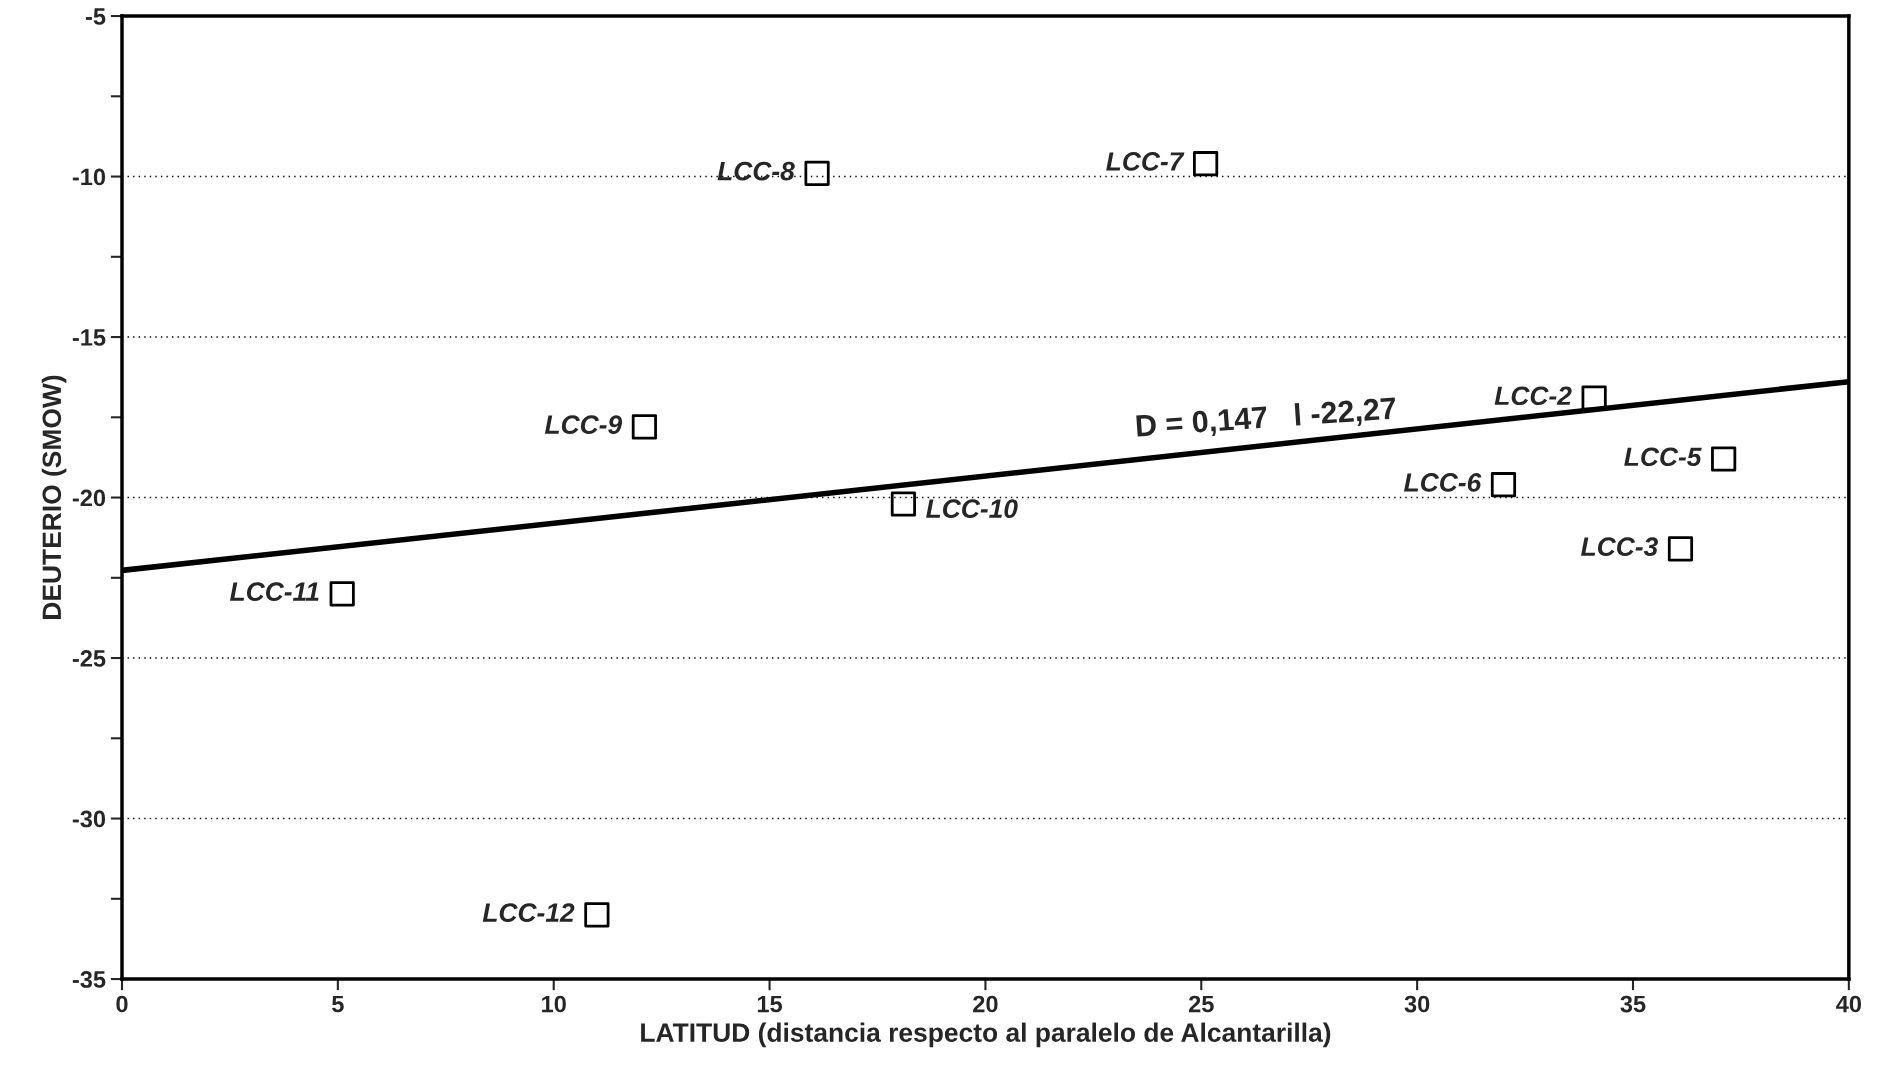 The image size is (1877, 1070). I want to click on x-tick-label: 35, so click(1633, 1004).